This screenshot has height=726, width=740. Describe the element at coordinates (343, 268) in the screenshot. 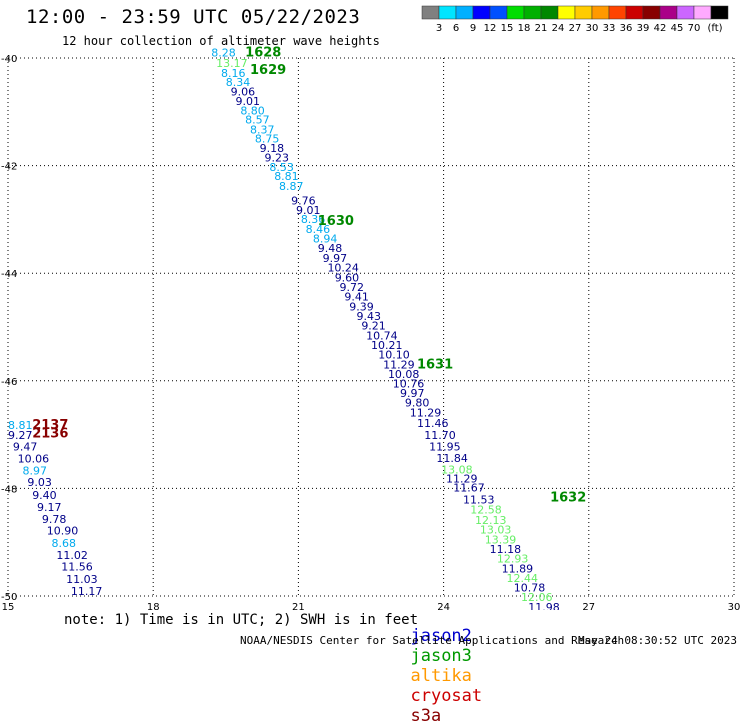

I see `wave-height-point: 10.24` at that location.